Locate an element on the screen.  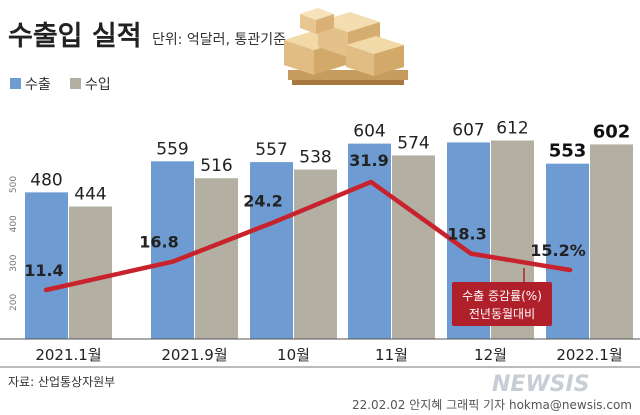
chart-title: 수출입 실적 is located at coordinates (75, 36).